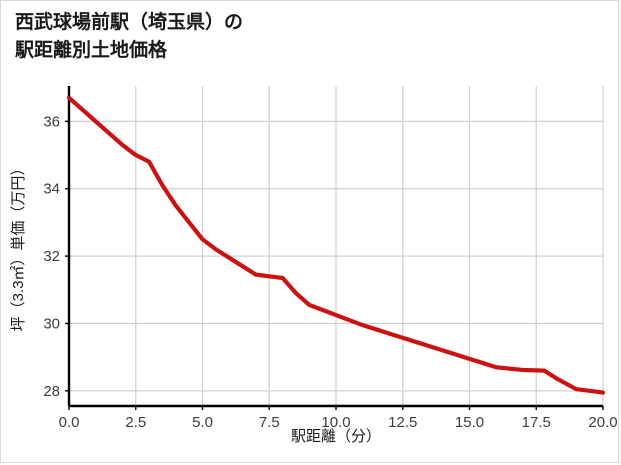  Describe the element at coordinates (469, 422) in the screenshot. I see `x-tick-label: 15.0` at that location.